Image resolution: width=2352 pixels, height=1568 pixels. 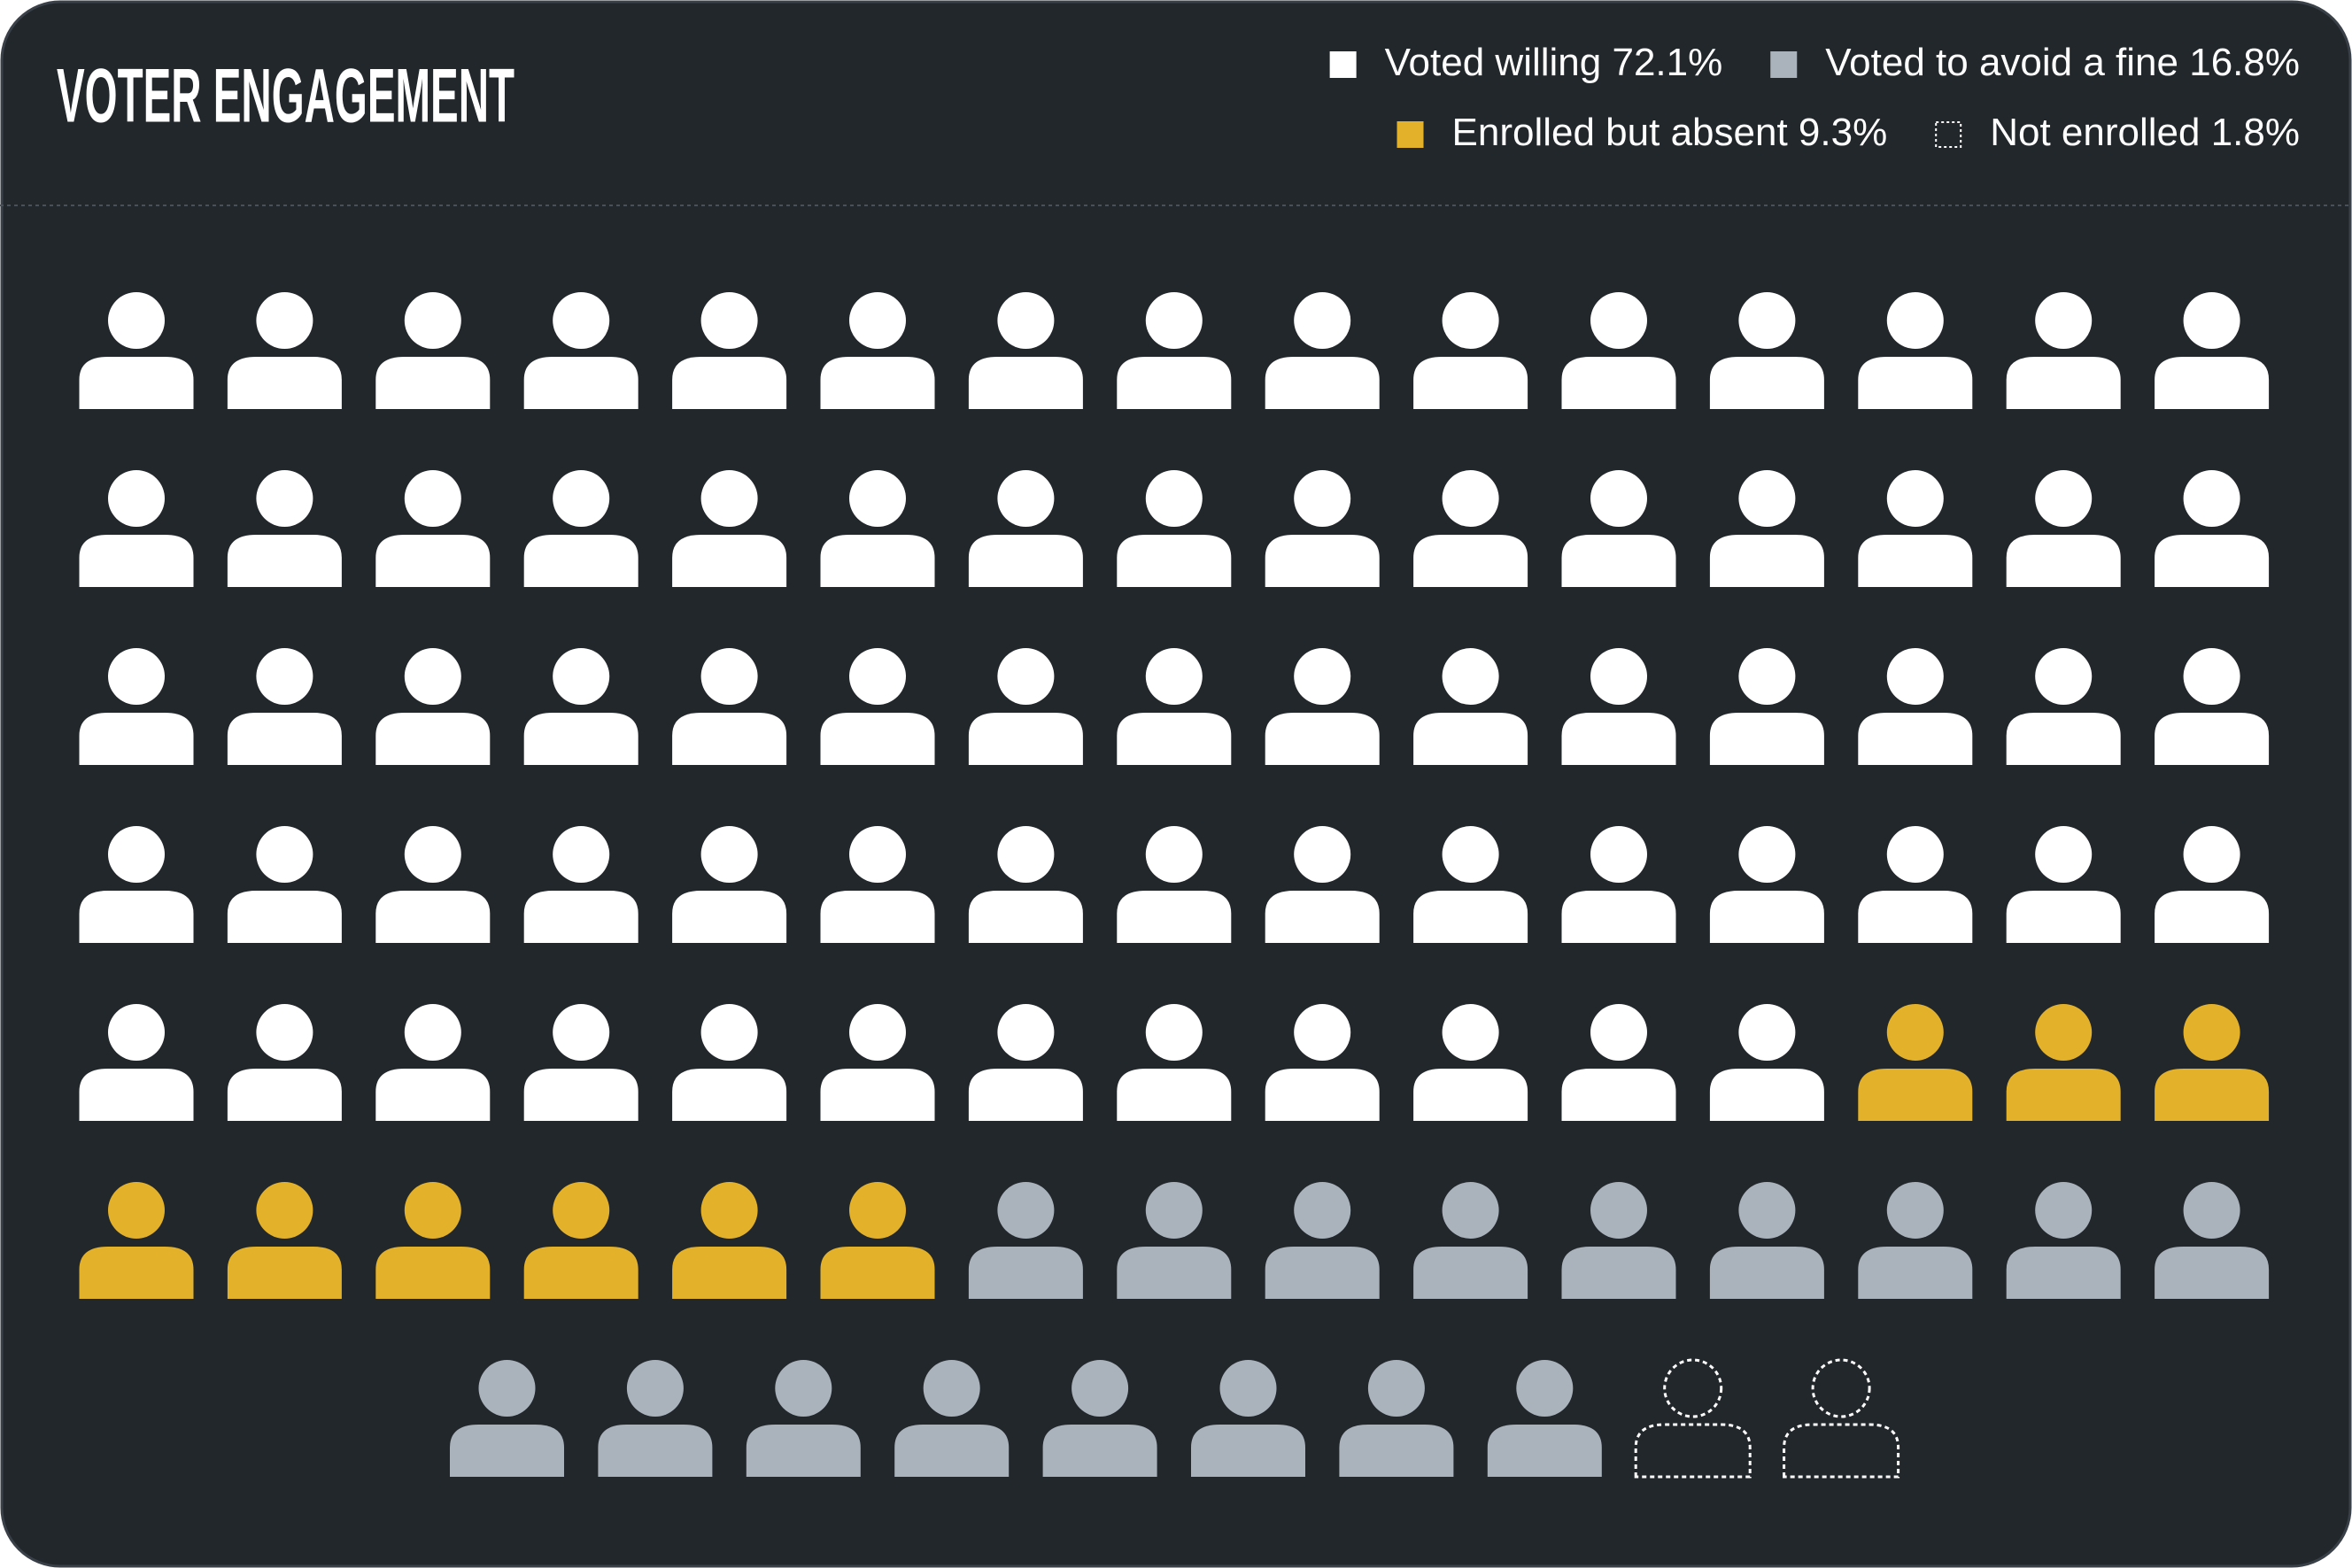 What do you see at coordinates (2145, 132) in the screenshot?
I see `legend-label: Not enrolled 1.8%` at bounding box center [2145, 132].